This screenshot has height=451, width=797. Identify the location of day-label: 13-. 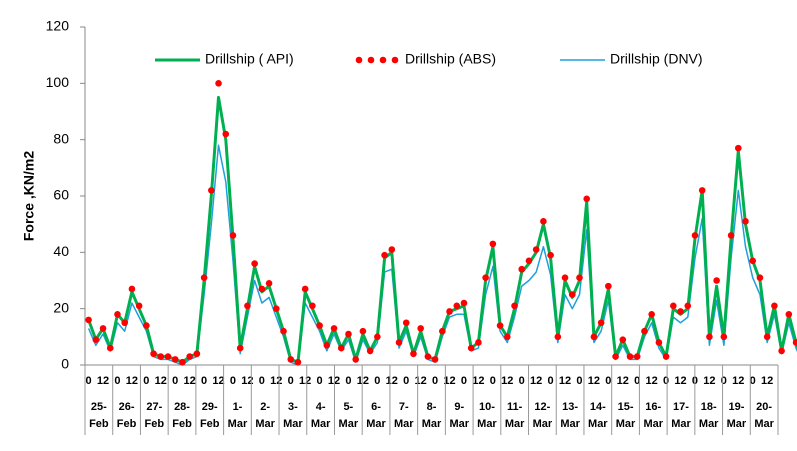
(570, 407).